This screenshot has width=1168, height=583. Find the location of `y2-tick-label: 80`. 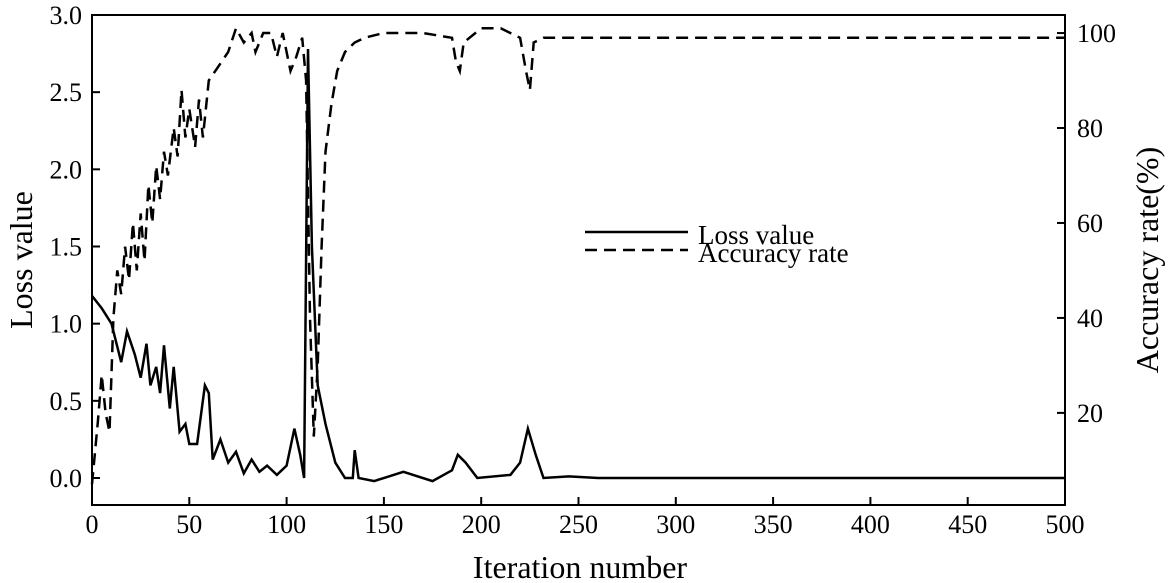

y2-tick-label: 80 is located at coordinates (1090, 128).